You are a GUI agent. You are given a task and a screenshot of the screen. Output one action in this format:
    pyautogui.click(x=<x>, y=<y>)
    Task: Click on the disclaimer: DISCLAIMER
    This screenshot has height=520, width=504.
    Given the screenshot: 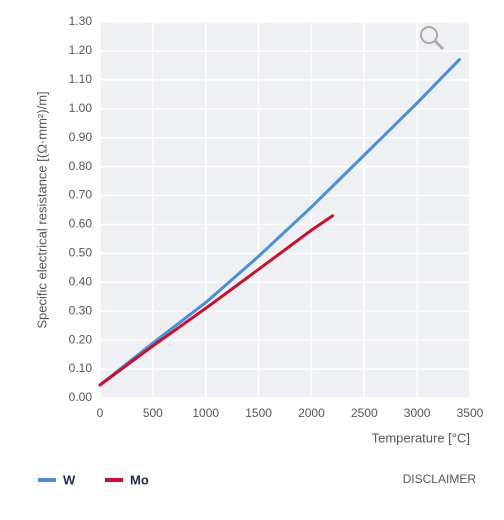 What is the action you would take?
    pyautogui.click(x=440, y=479)
    